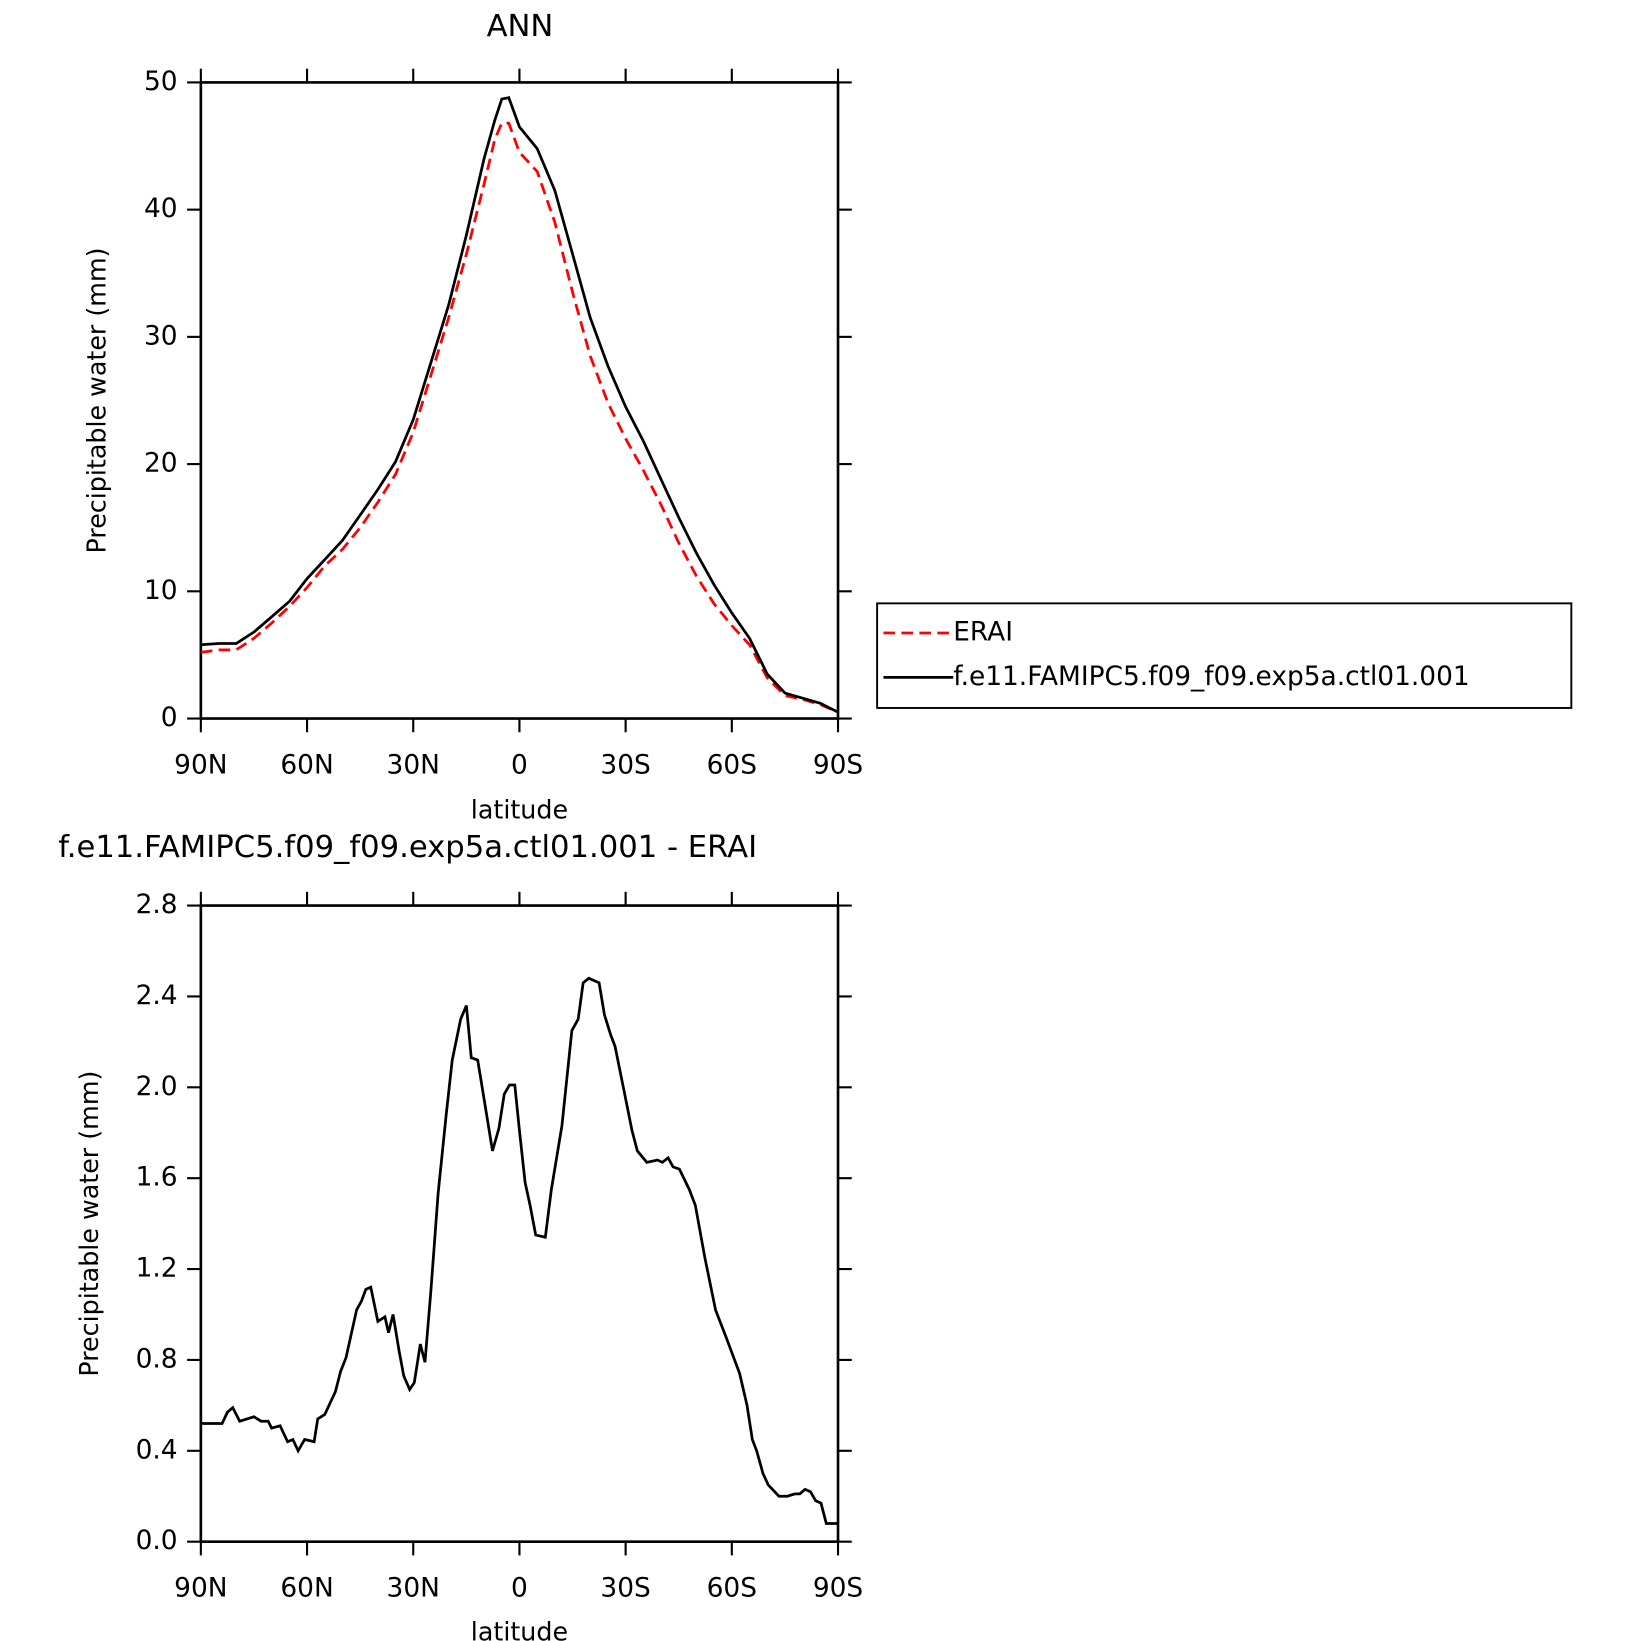 This screenshot has height=1641, width=1638. Describe the element at coordinates (161, 81) in the screenshot. I see `y-tick-label: 50` at that location.